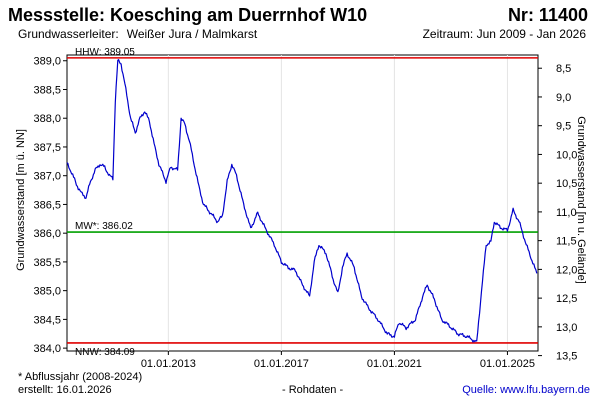 This screenshot has height=400, width=600. What do you see at coordinates (566, 184) in the screenshot?
I see `y2-tick-label: 10,5` at bounding box center [566, 184].